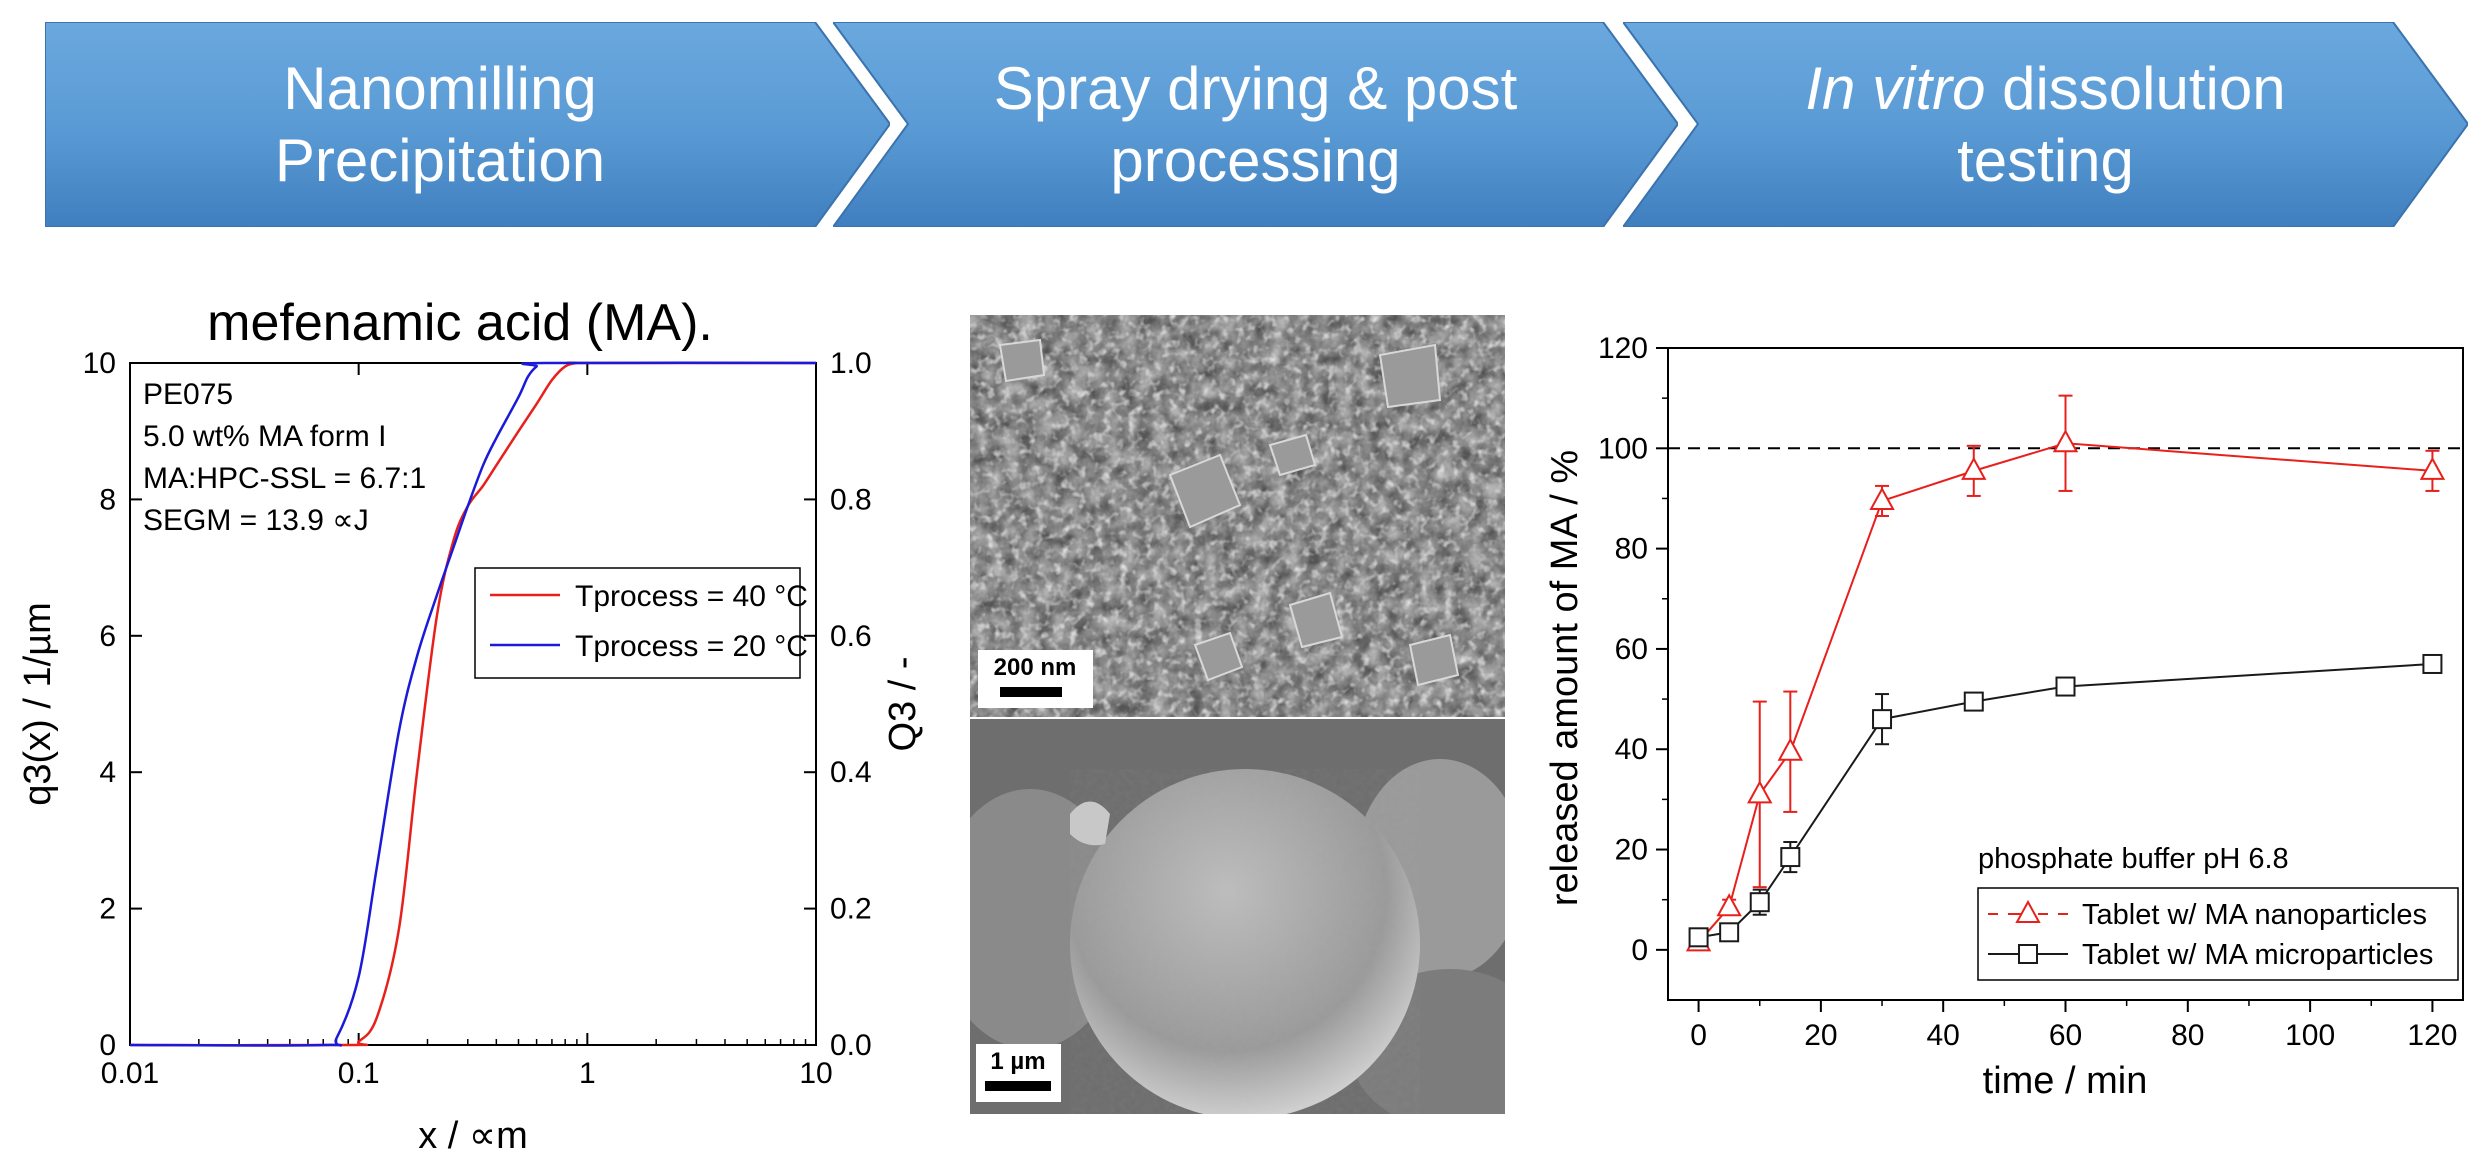 The image size is (2487, 1175). Describe the element at coordinates (1820, 1035) in the screenshot. I see `x-tick-label: 20` at that location.